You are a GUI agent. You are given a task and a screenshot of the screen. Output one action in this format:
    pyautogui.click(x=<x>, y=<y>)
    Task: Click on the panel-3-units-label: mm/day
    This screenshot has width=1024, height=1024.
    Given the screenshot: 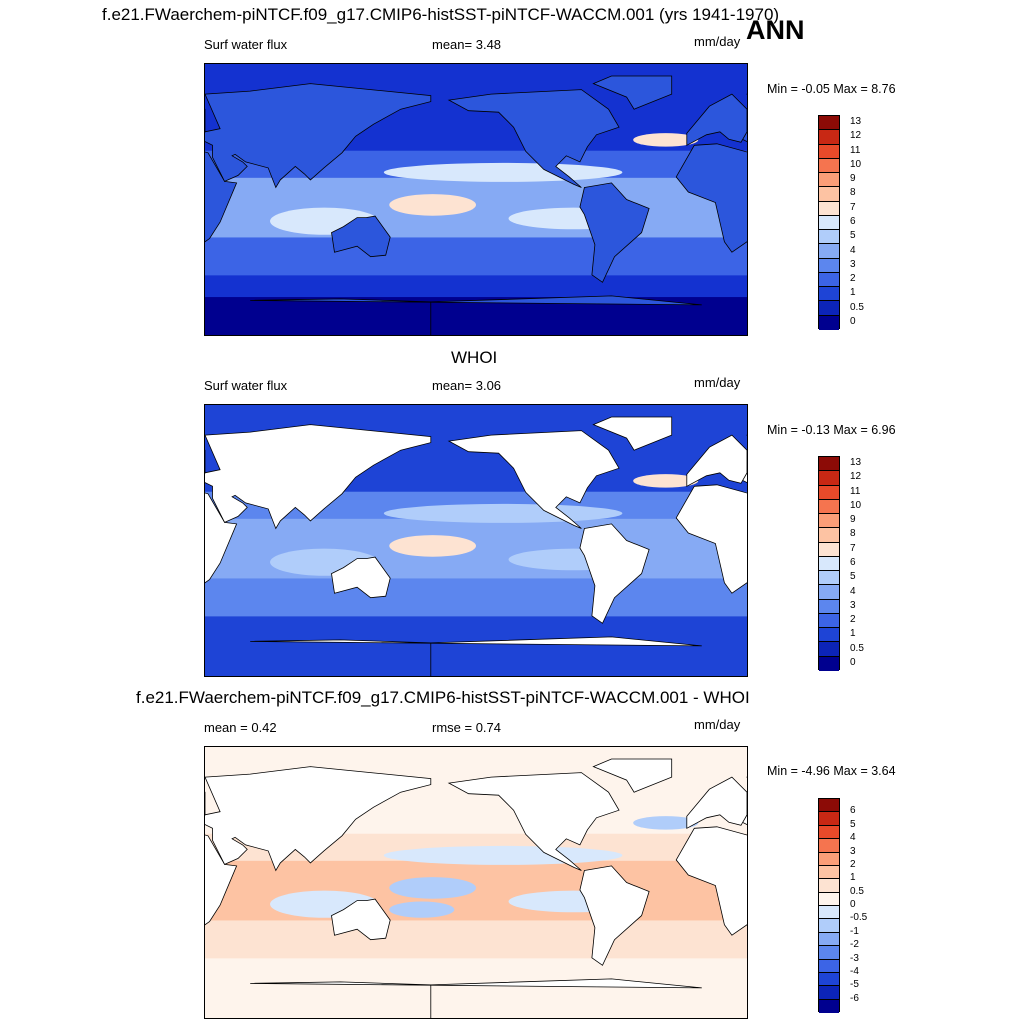 What is the action you would take?
    pyautogui.click(x=717, y=724)
    